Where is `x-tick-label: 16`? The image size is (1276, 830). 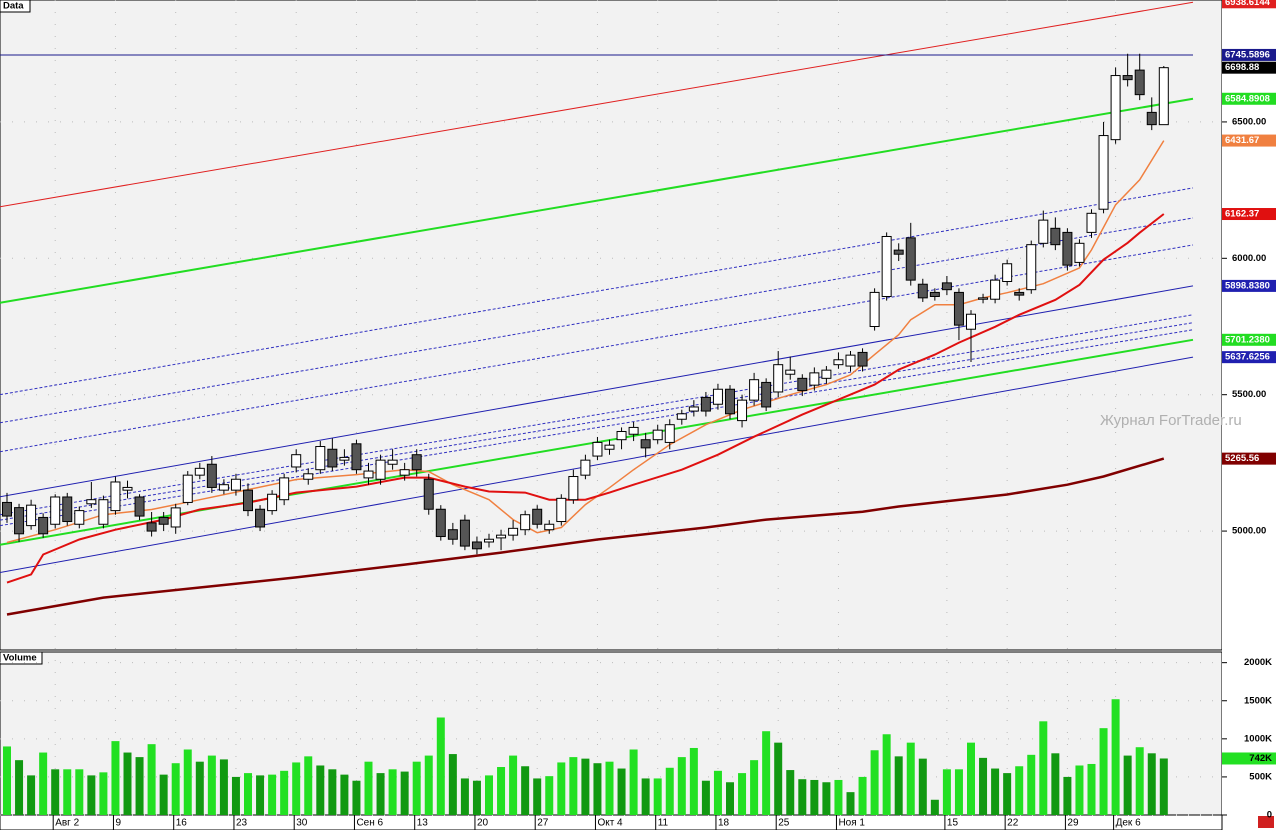 x-tick-label: 16 is located at coordinates (182, 823).